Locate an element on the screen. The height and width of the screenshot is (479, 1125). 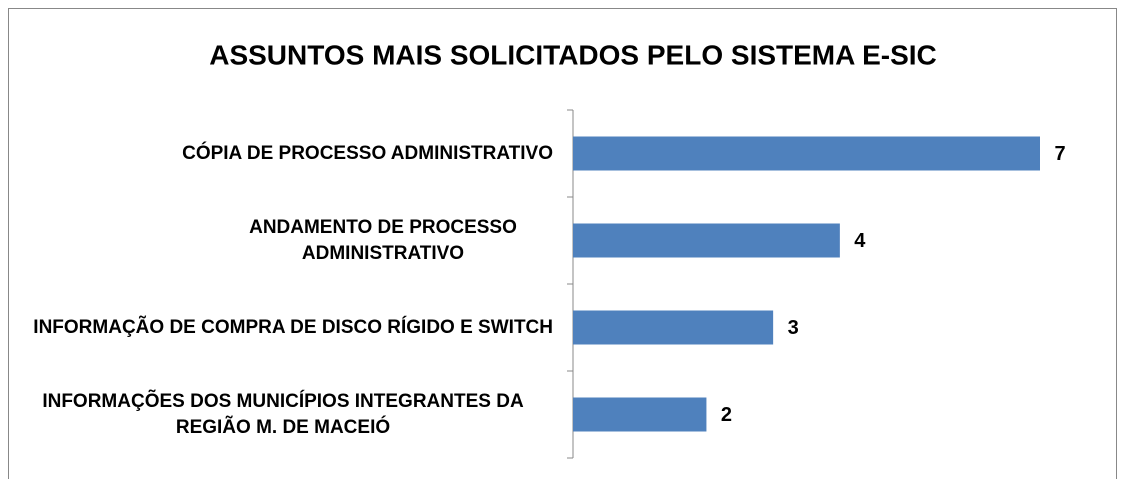
data-label: 7 is located at coordinates (1059, 154).